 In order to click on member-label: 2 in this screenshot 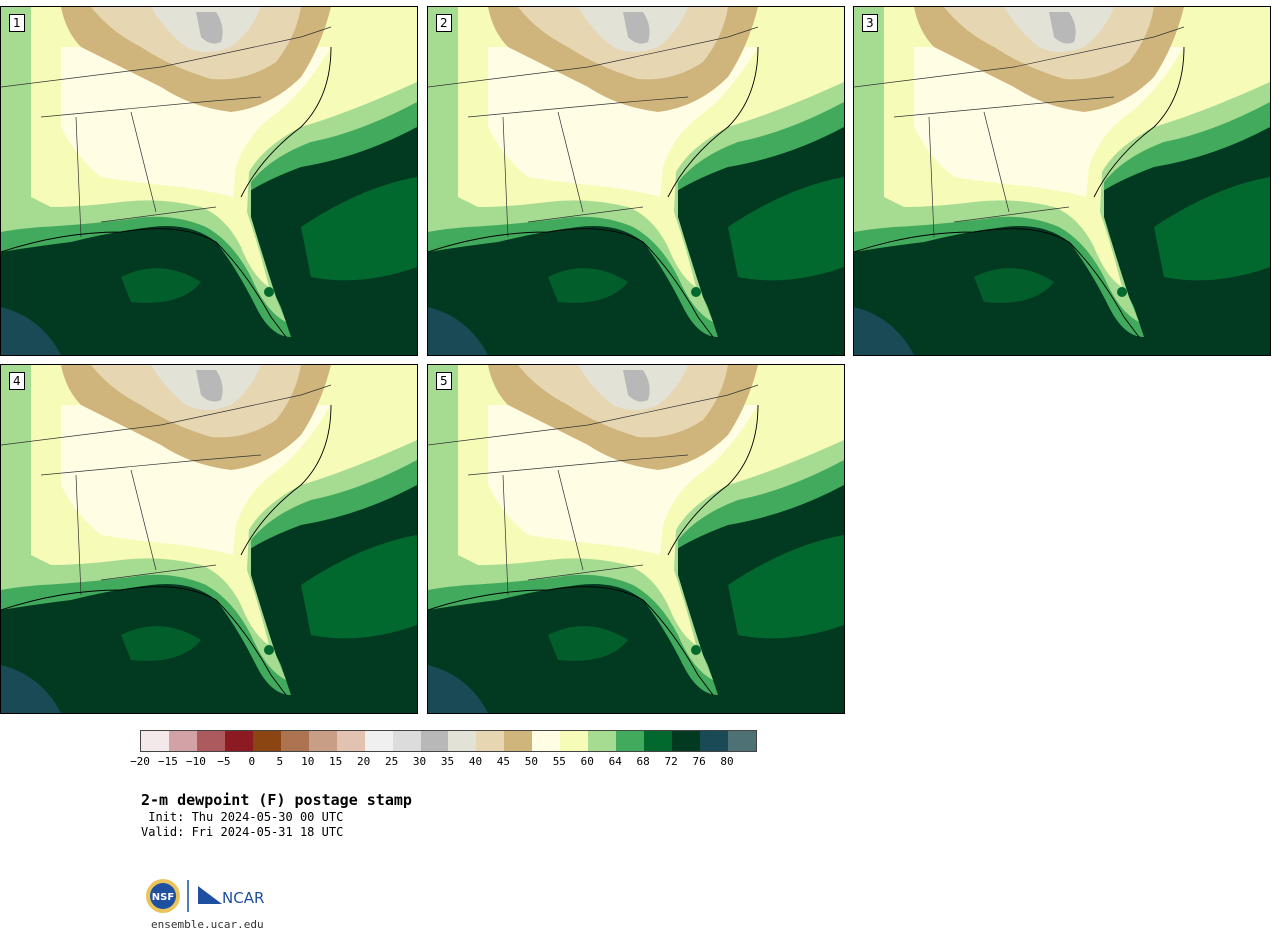, I will do `click(444, 23)`.